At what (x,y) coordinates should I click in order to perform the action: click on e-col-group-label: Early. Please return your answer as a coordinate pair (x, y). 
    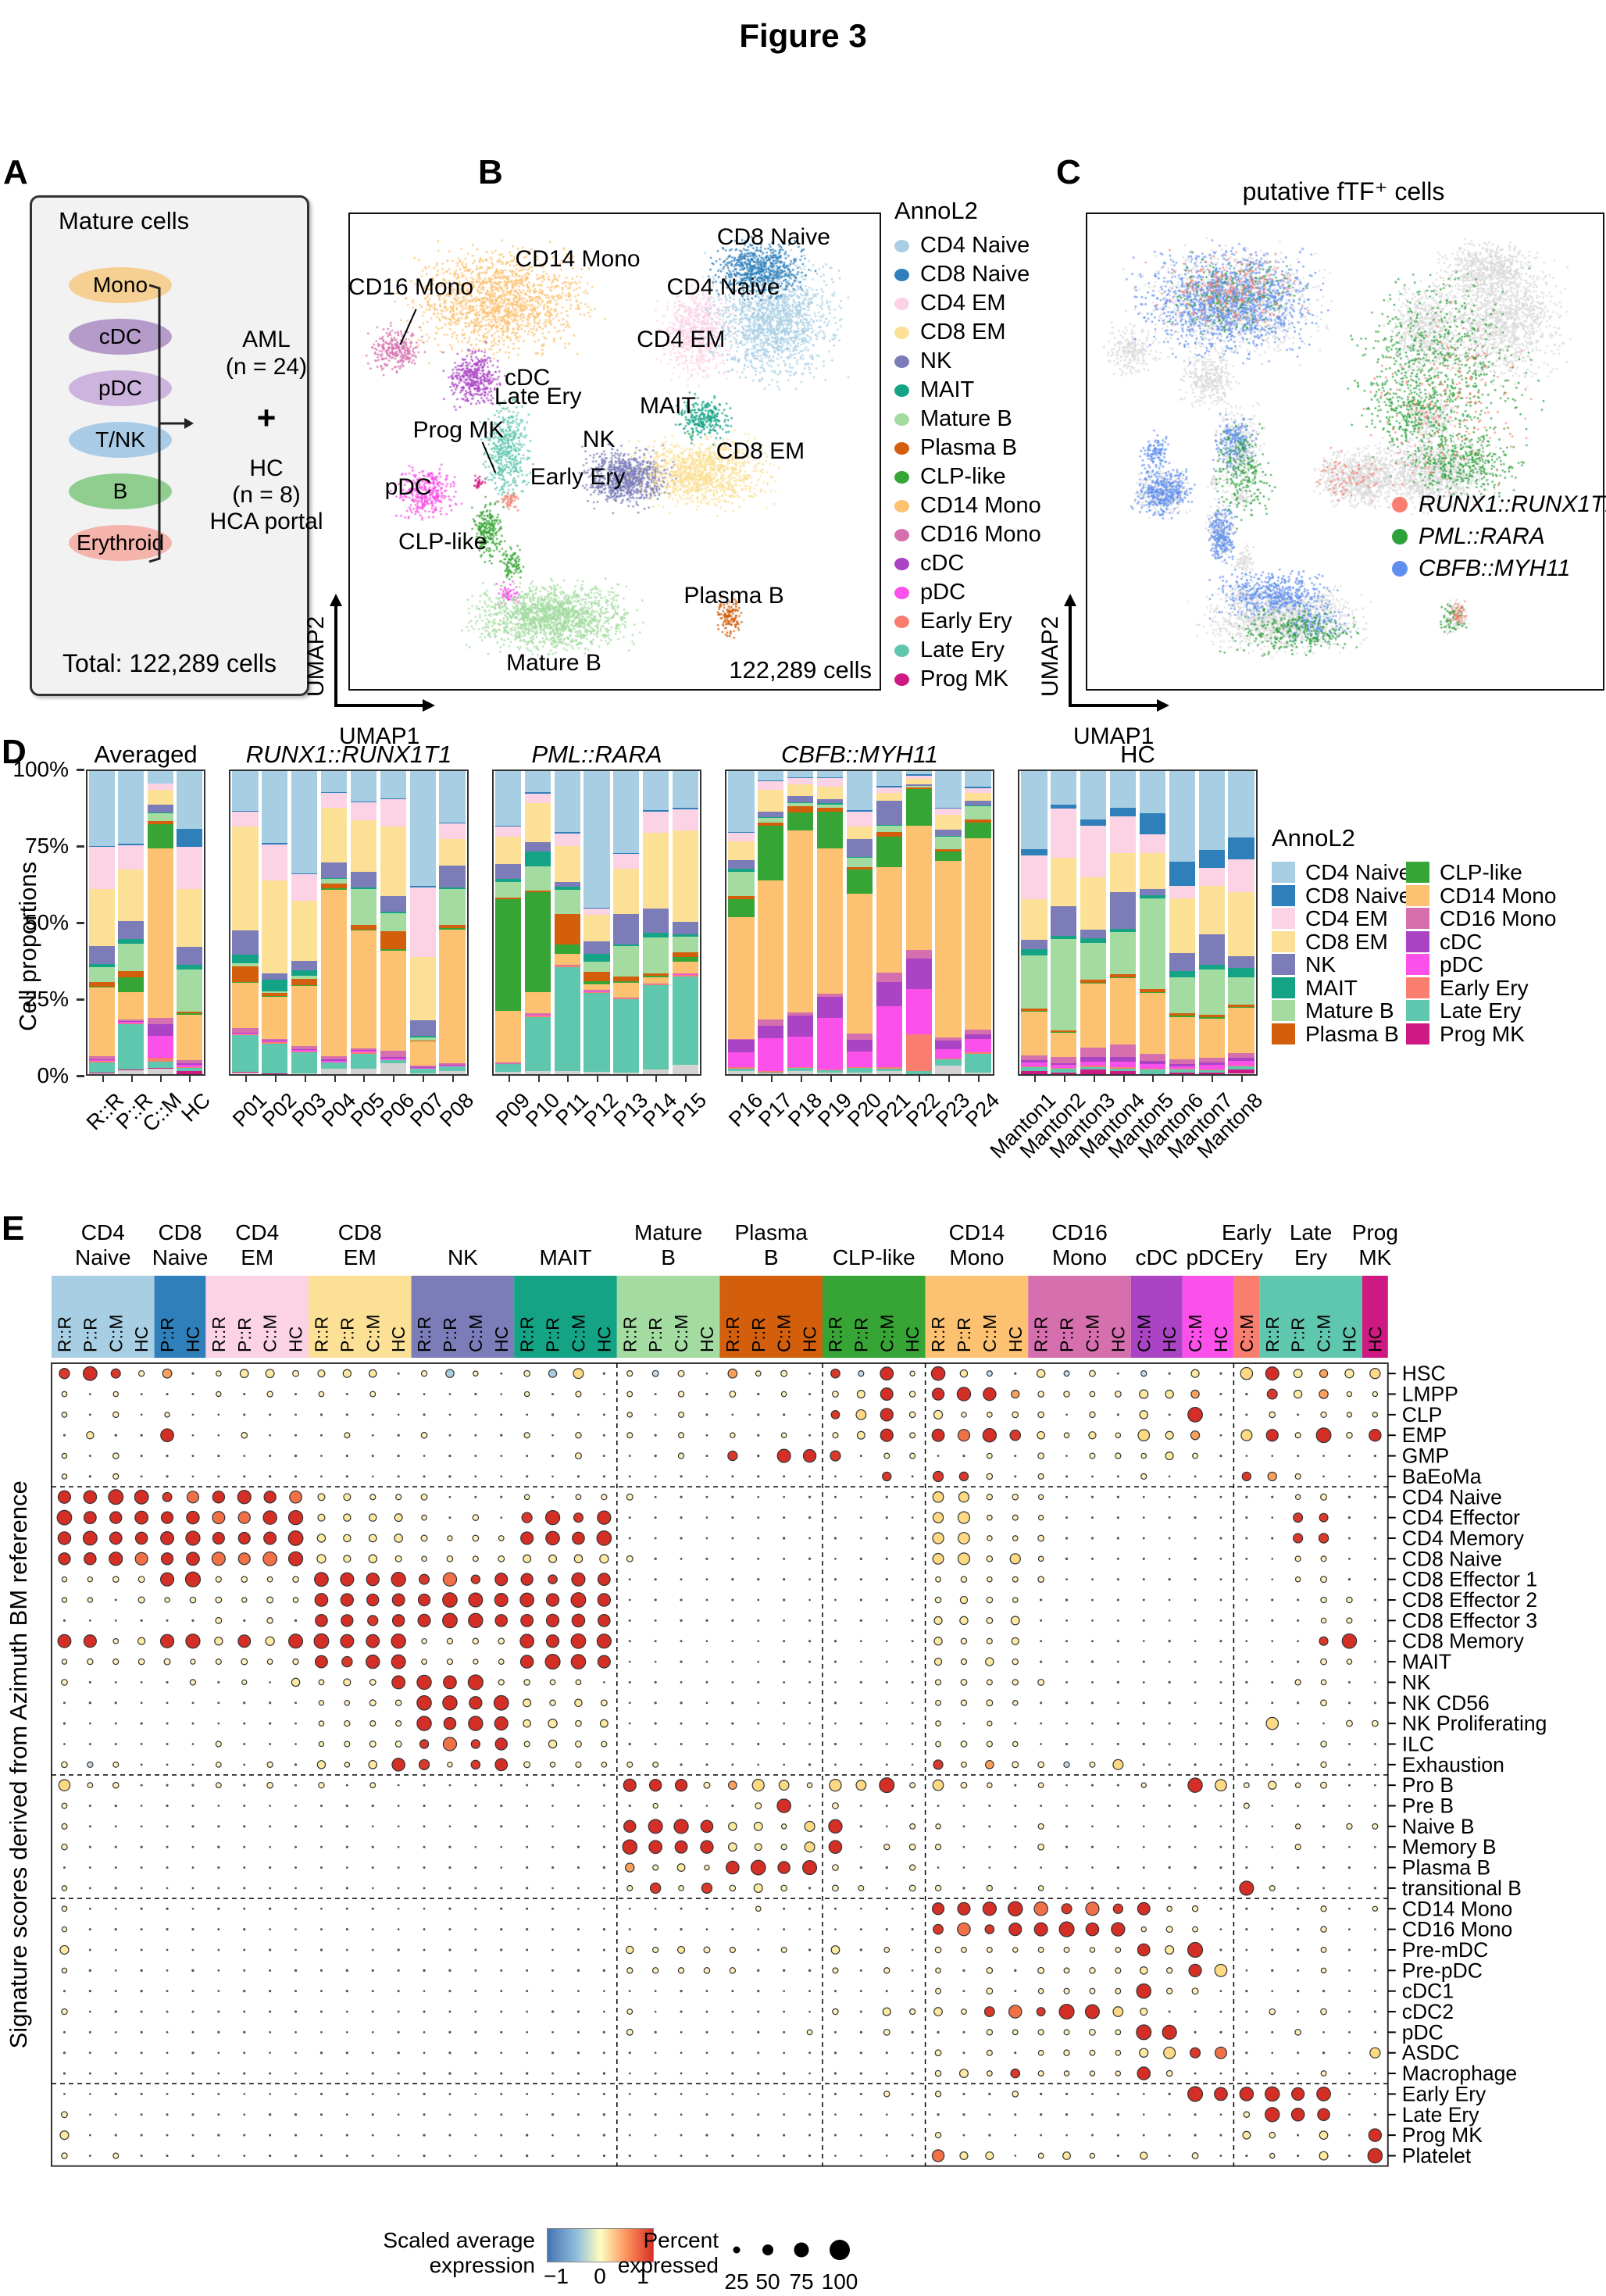
    Looking at the image, I should click on (1247, 1232).